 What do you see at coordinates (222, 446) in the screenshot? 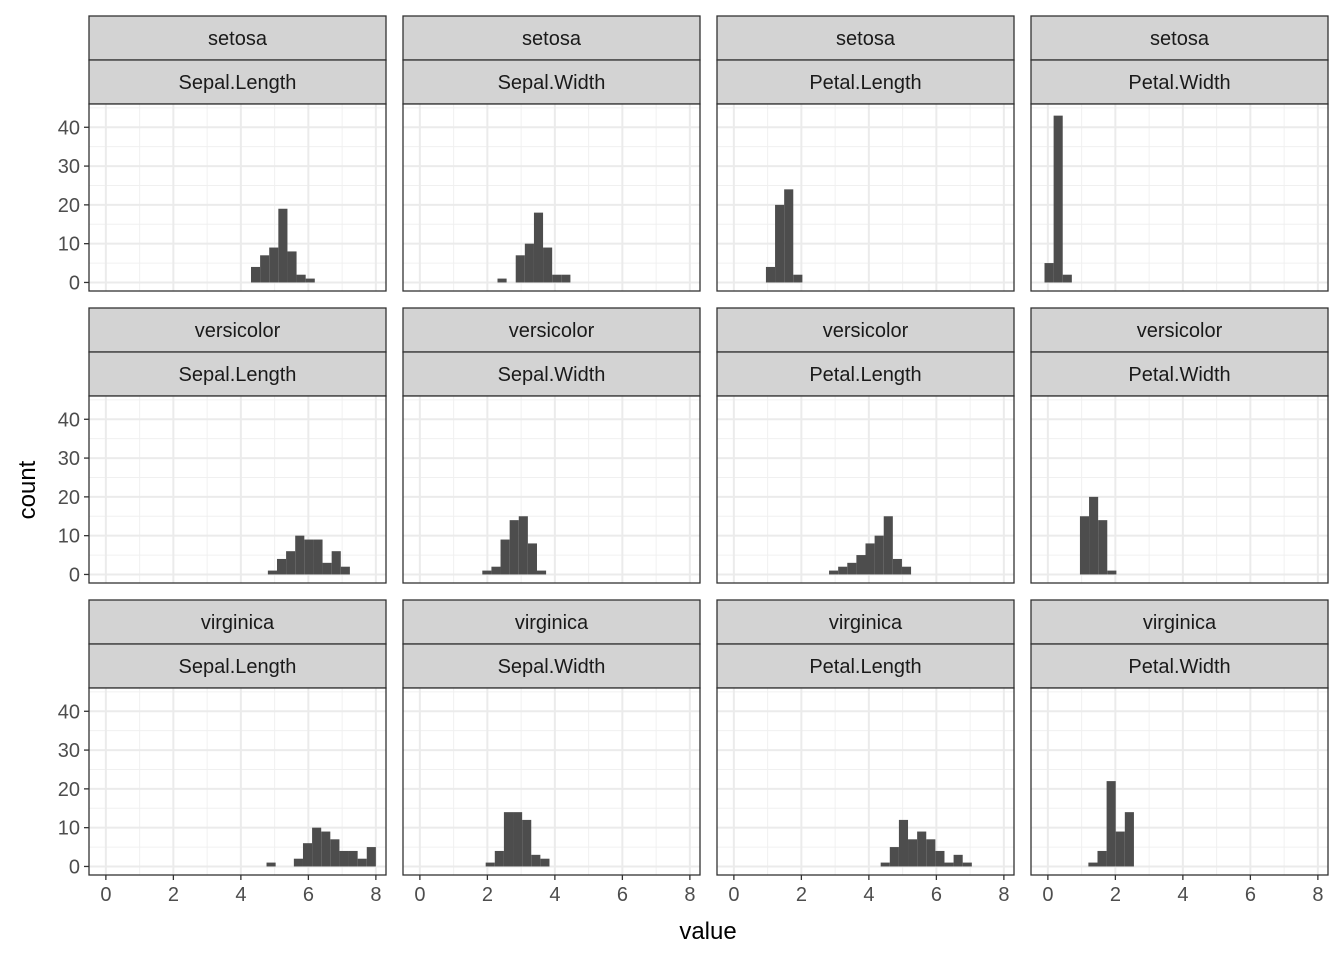
I see `facet-panel: versicolor Sepal.Length 0 10 20 30 40` at bounding box center [222, 446].